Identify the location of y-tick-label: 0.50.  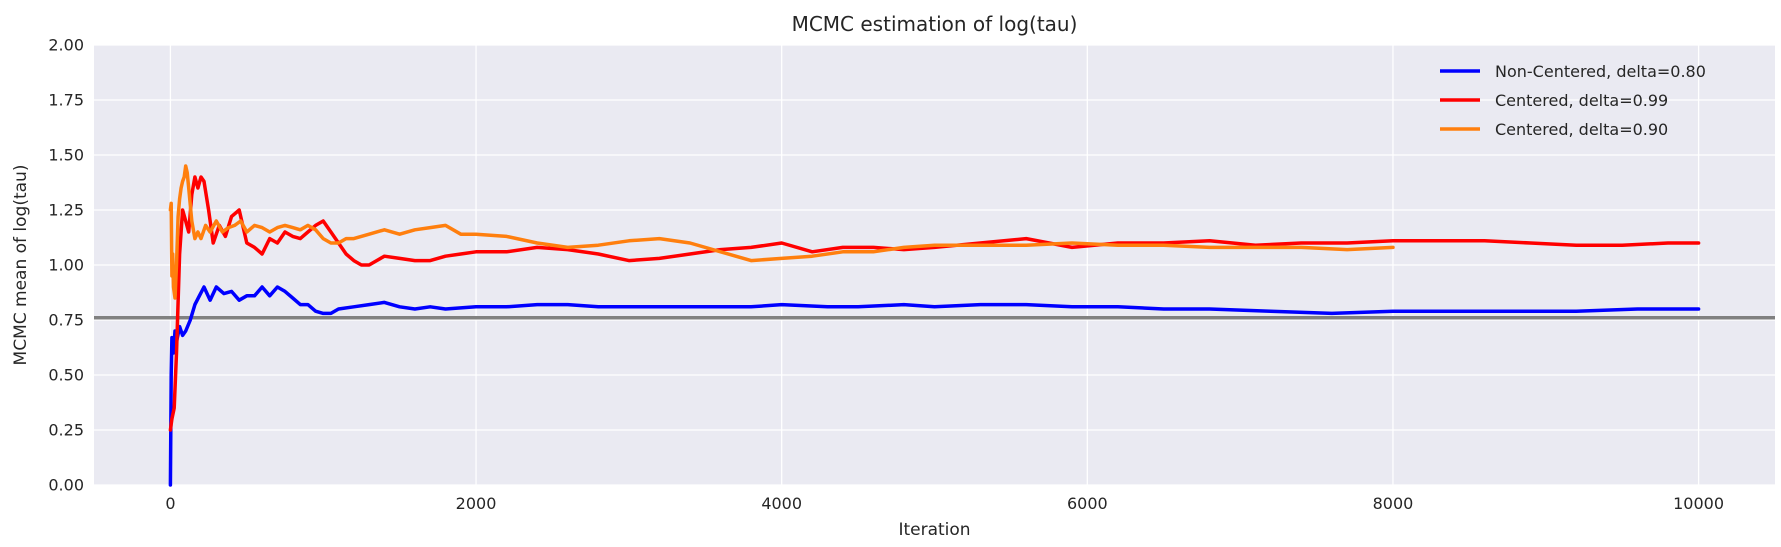
(66, 375).